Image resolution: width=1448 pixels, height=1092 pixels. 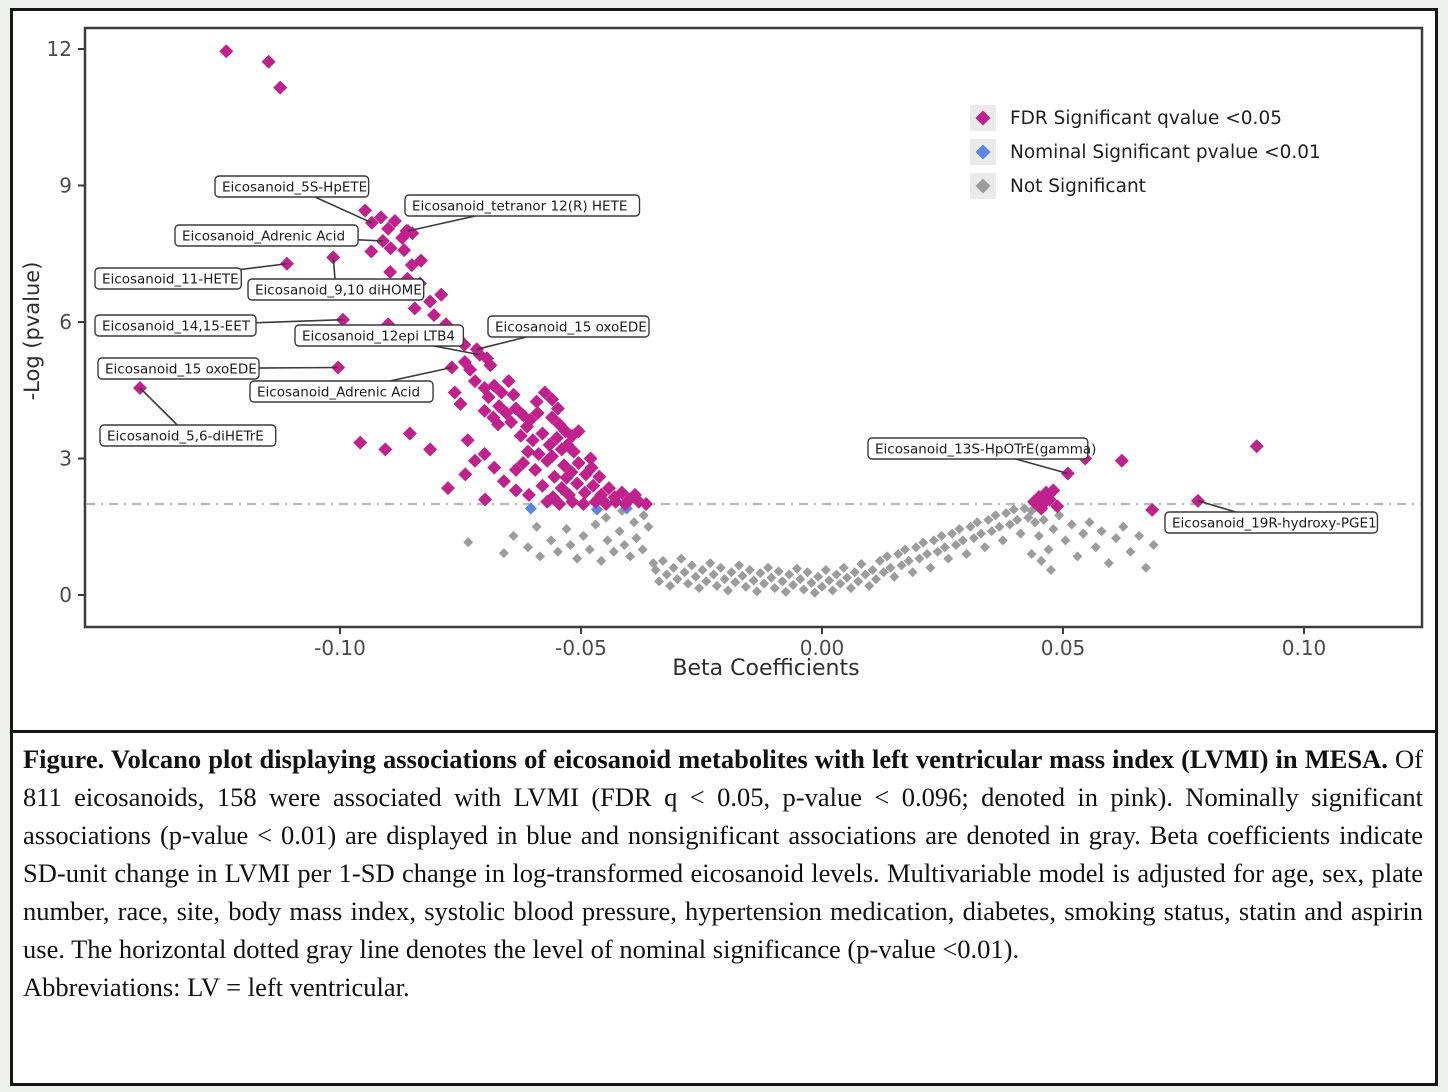 What do you see at coordinates (263, 237) in the screenshot?
I see `point-label-text: Eicosanoid_Adrenic Acid` at bounding box center [263, 237].